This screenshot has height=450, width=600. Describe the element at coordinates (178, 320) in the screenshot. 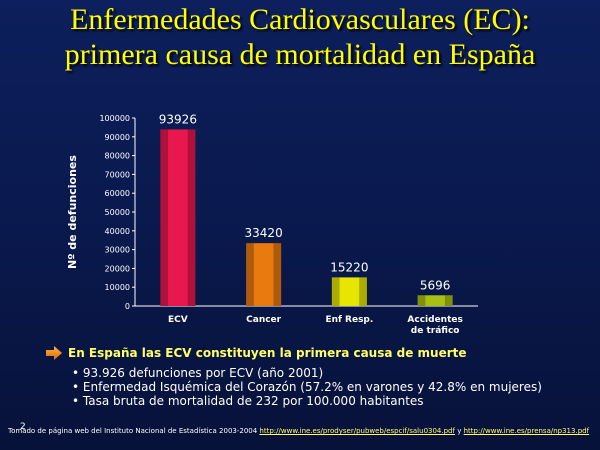

I see `x-tick-label: ECV` at that location.